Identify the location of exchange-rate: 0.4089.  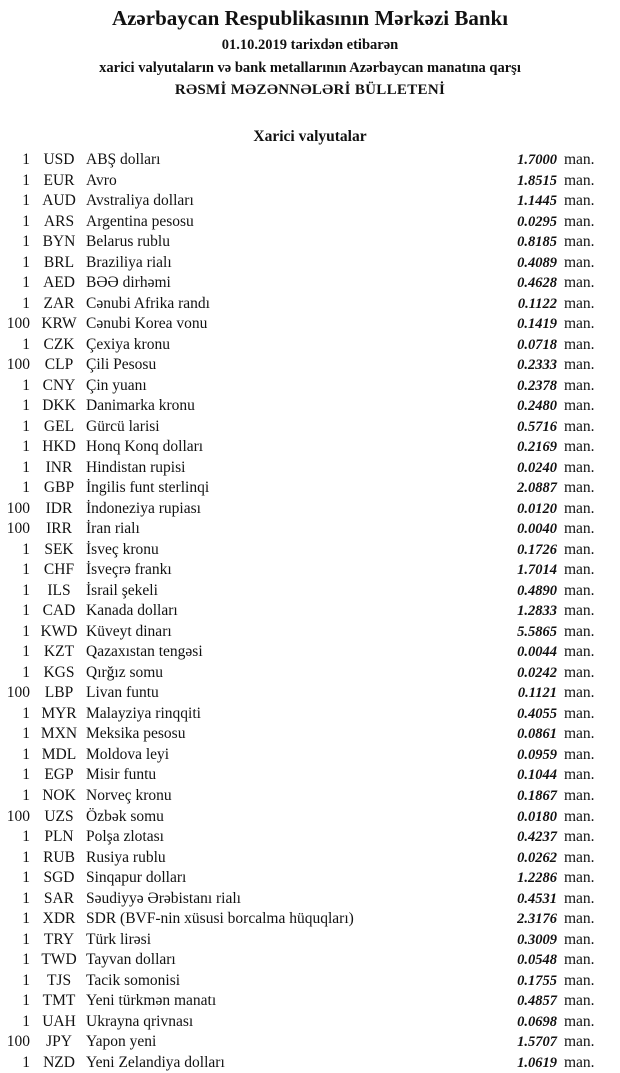
(537, 262).